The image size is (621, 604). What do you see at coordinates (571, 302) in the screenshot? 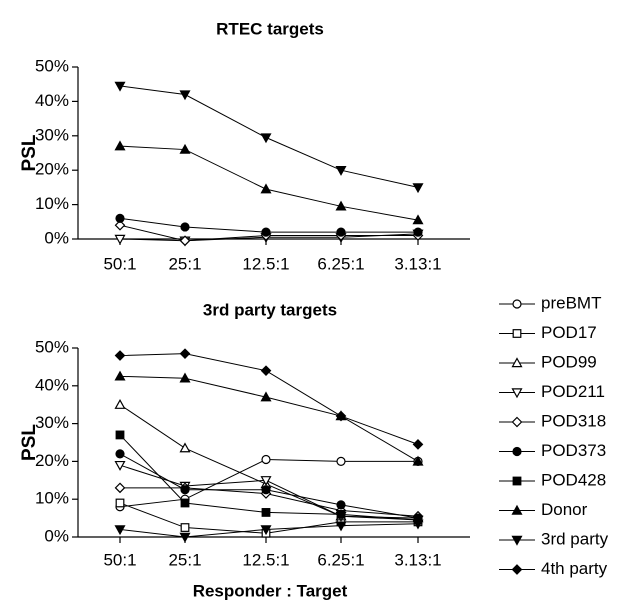
I see `legend-label: preBMT` at bounding box center [571, 302].